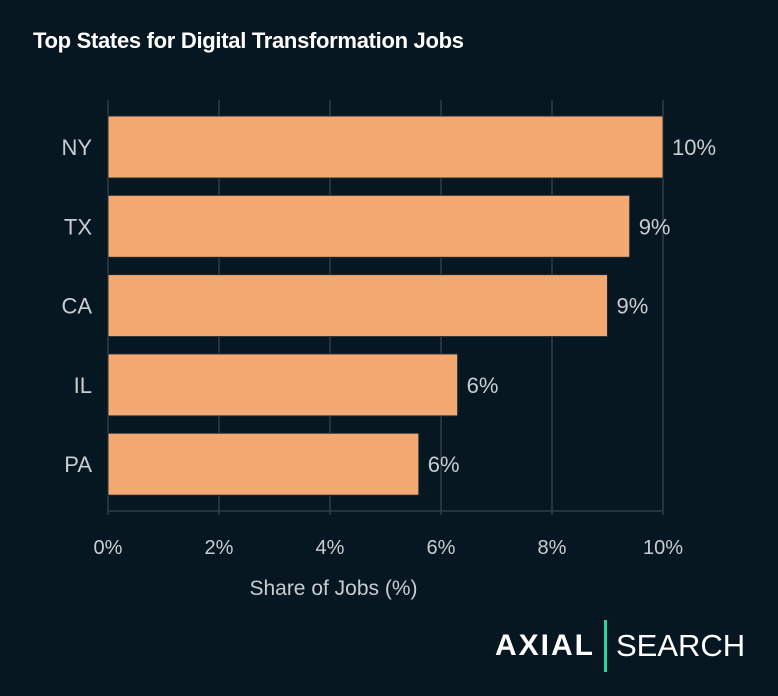 Image resolution: width=778 pixels, height=696 pixels. I want to click on axial-search-logo: AXIAL SEARCH, so click(620, 646).